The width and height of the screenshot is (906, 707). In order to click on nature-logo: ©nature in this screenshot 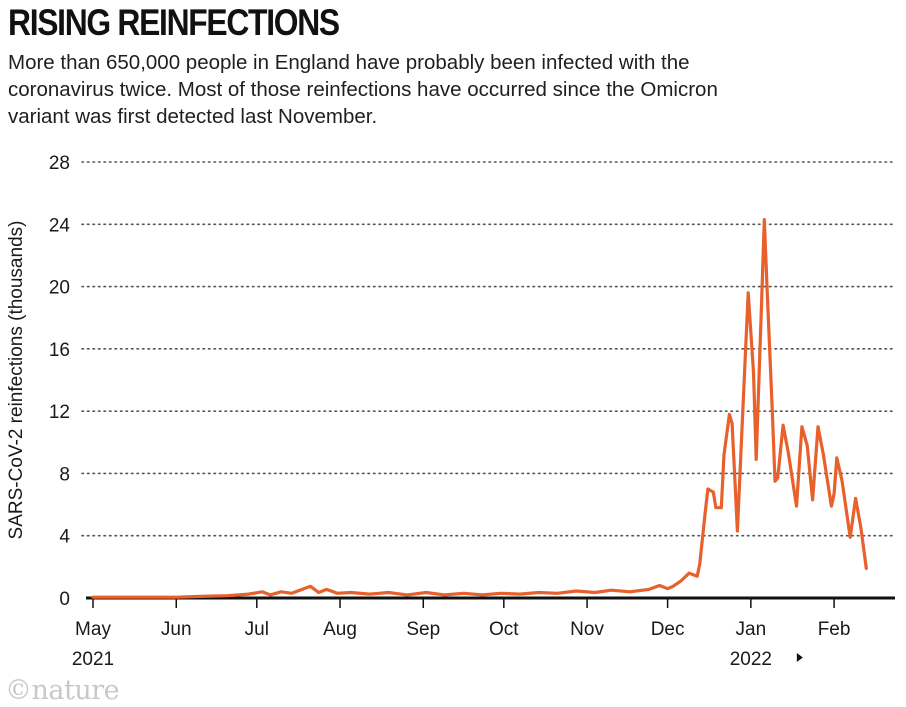, I will do `click(62, 690)`.